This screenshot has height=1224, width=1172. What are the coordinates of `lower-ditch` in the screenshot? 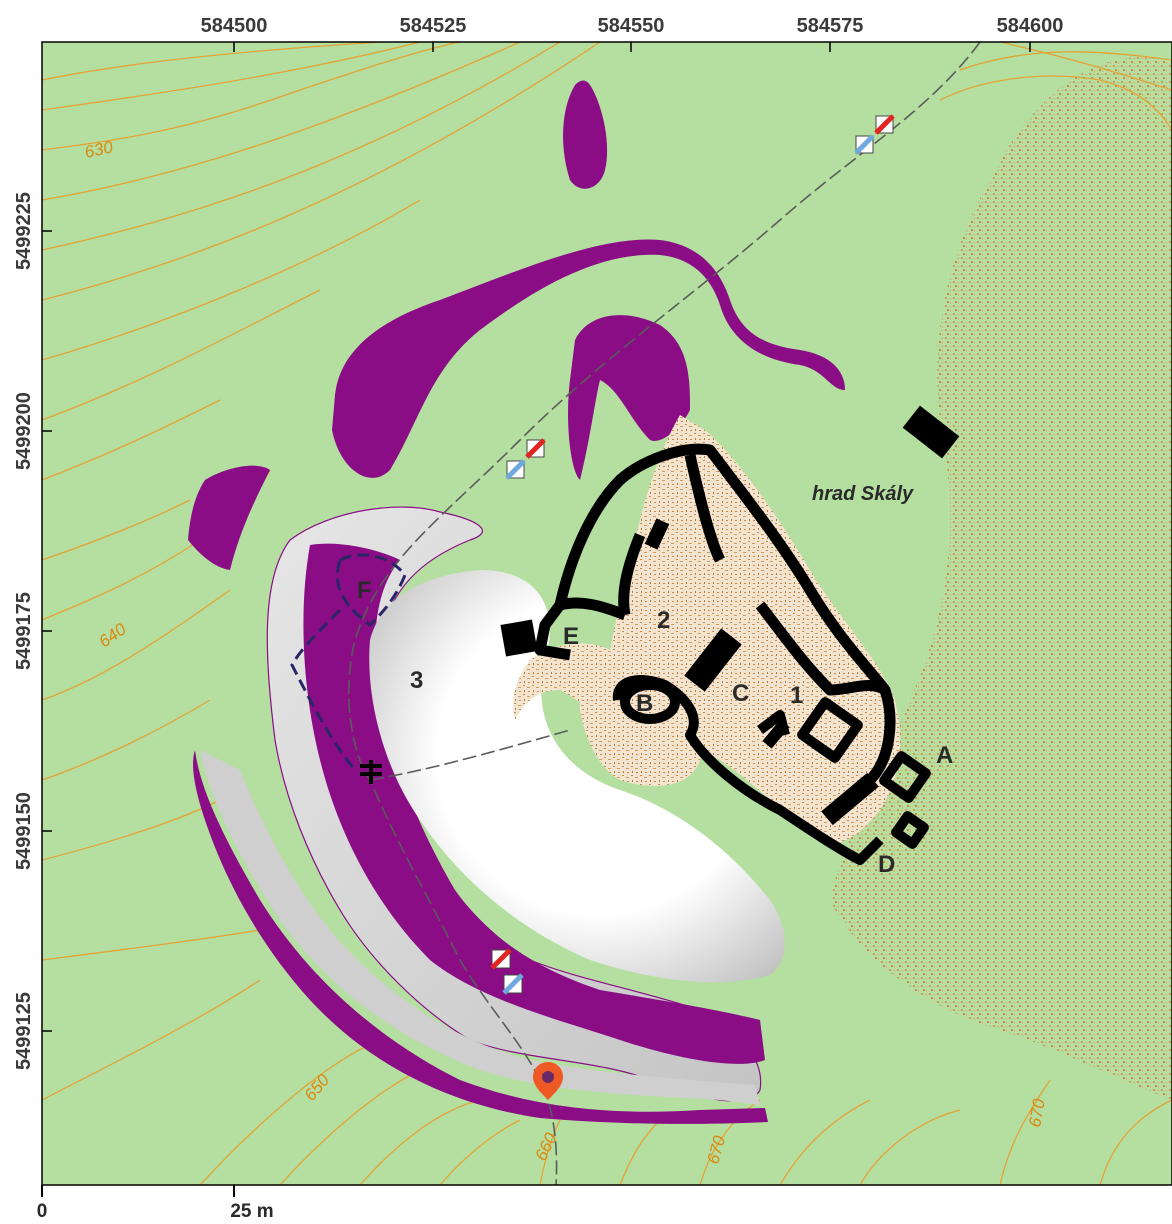 It's located at (480, 927).